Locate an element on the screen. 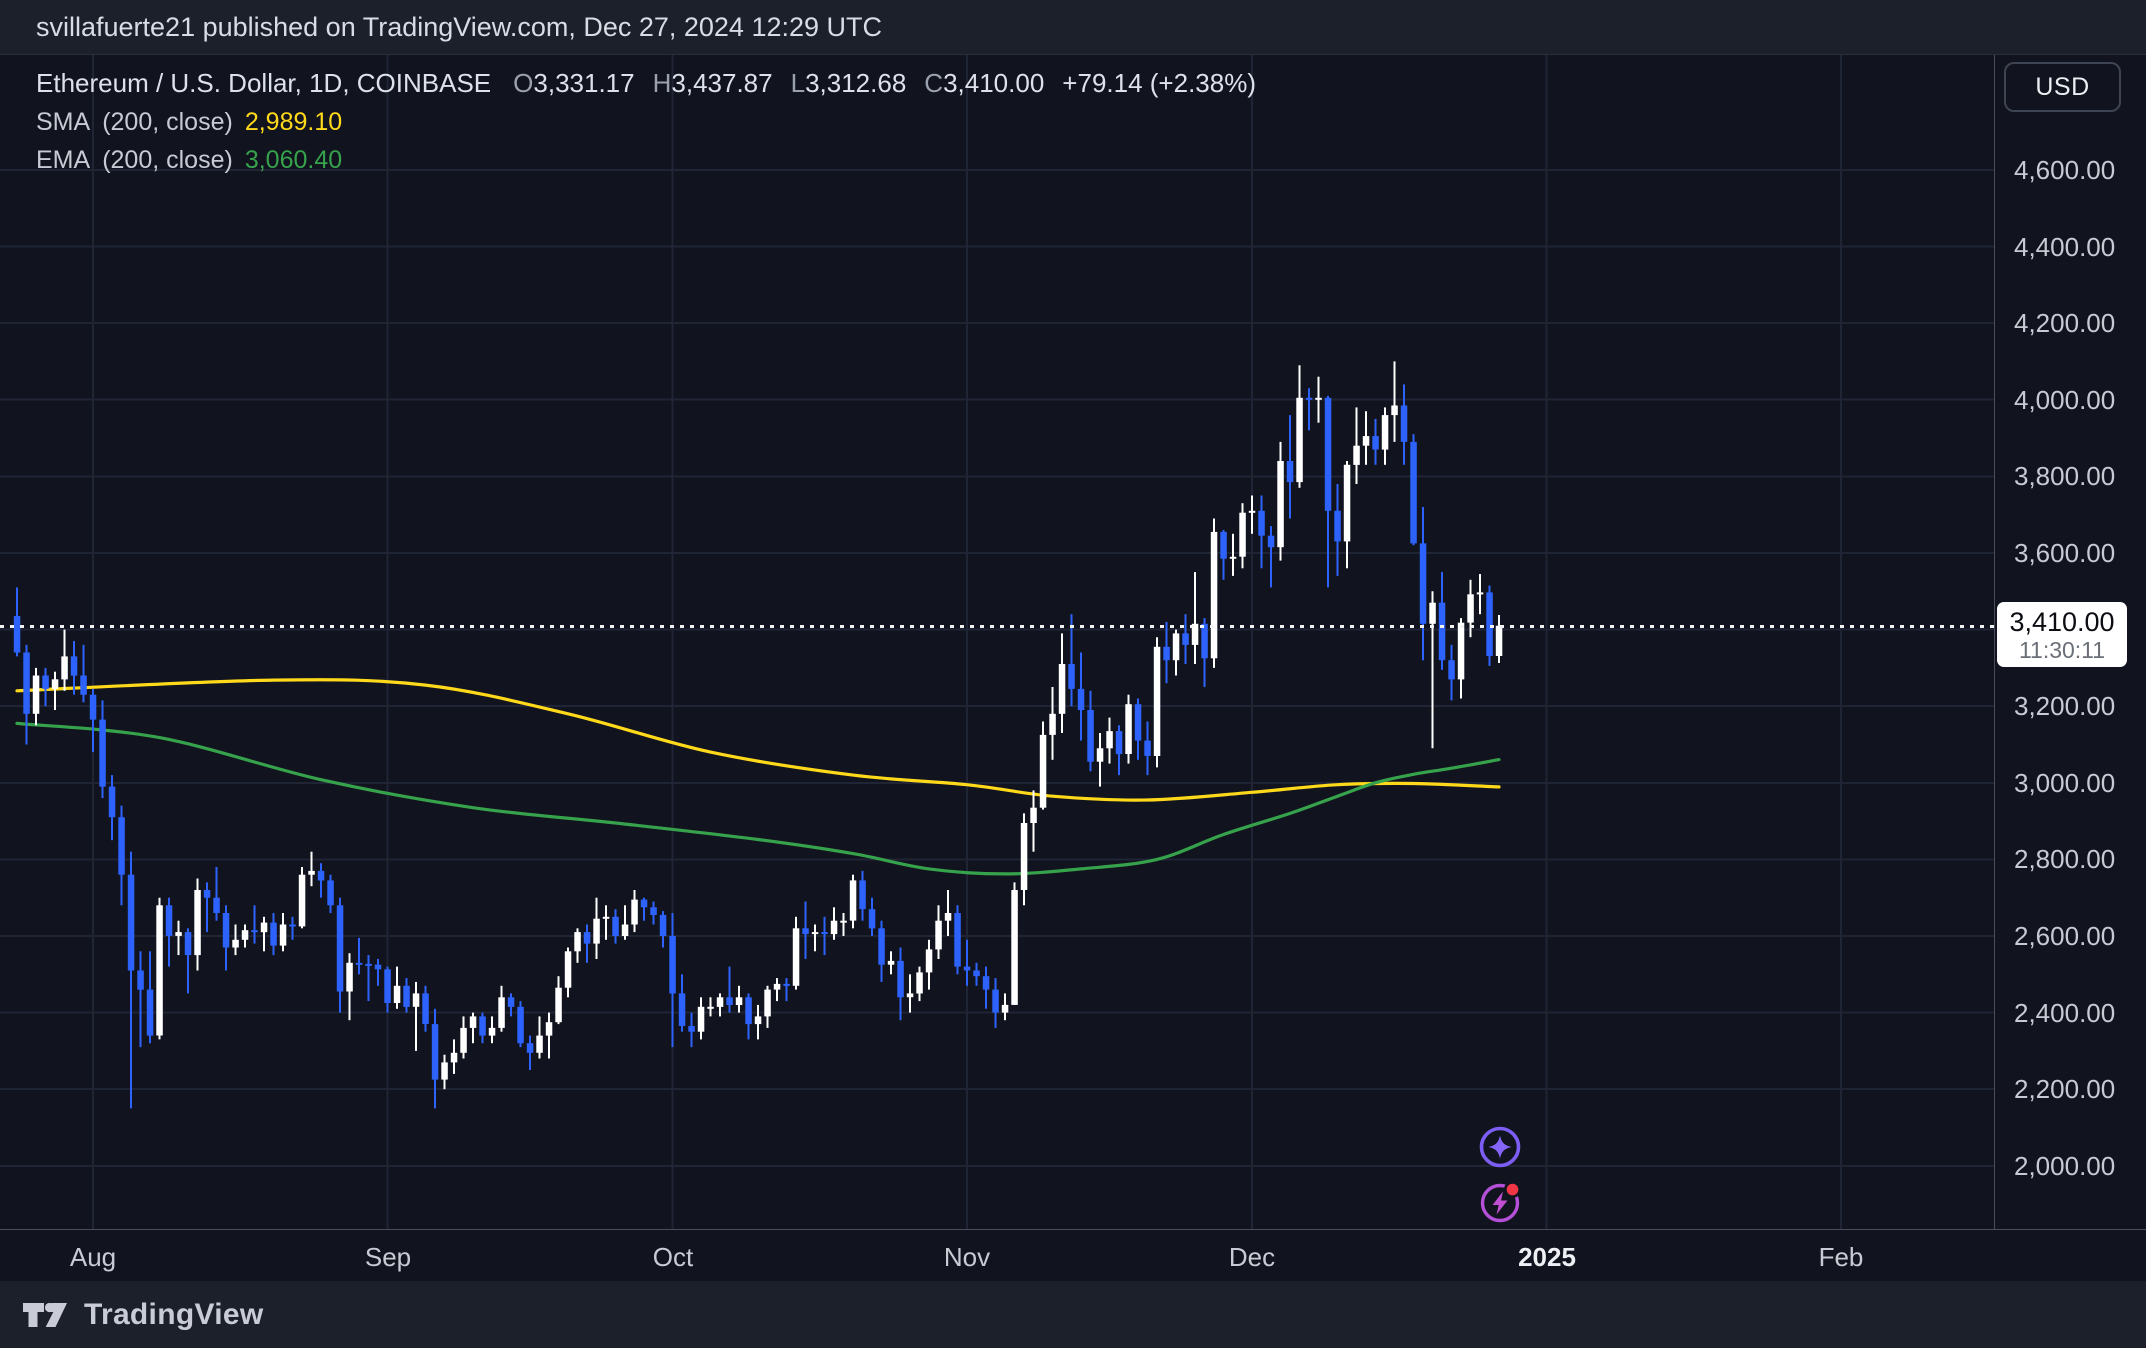  sma-params: (200, close) is located at coordinates (167, 122).